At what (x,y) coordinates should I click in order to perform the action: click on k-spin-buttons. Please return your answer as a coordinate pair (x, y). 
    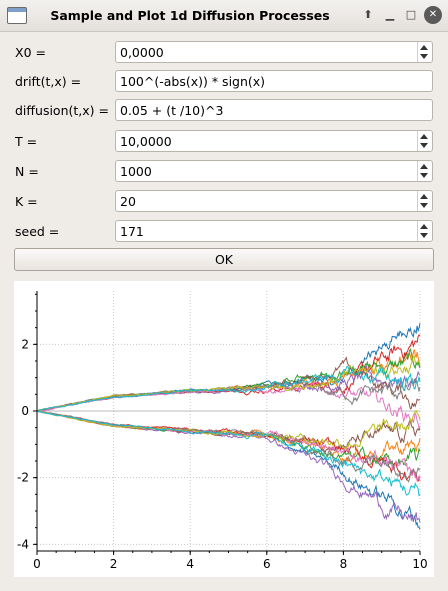
    Looking at the image, I should click on (424, 201).